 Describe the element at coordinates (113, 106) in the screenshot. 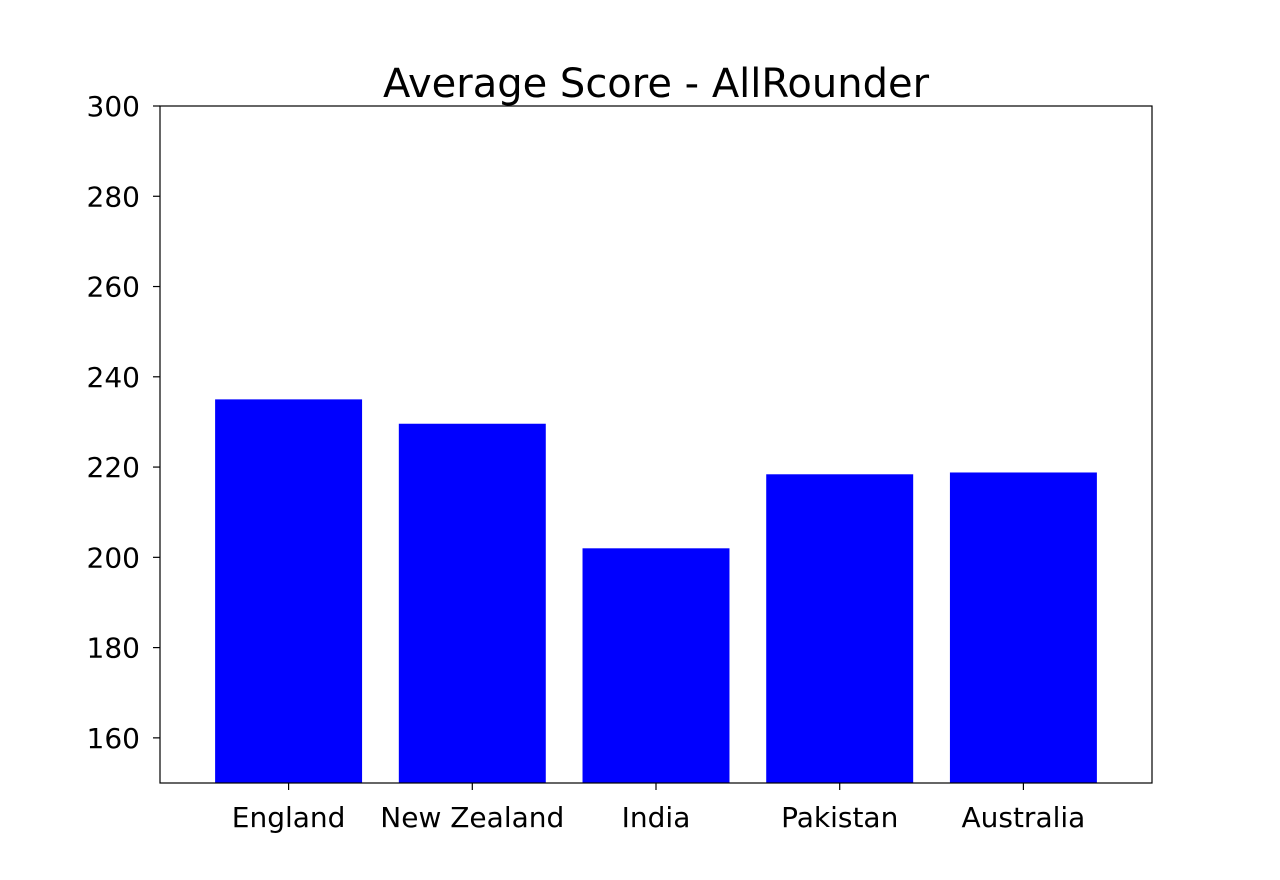

I see `y-tick-label: 300` at that location.